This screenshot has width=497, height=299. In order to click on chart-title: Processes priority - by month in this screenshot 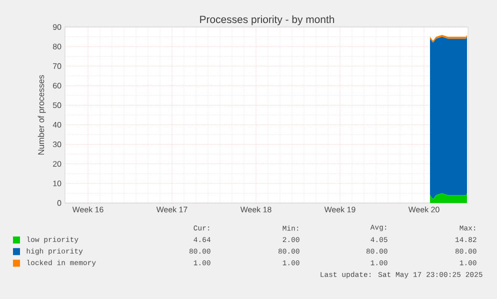, I will do `click(267, 20)`.